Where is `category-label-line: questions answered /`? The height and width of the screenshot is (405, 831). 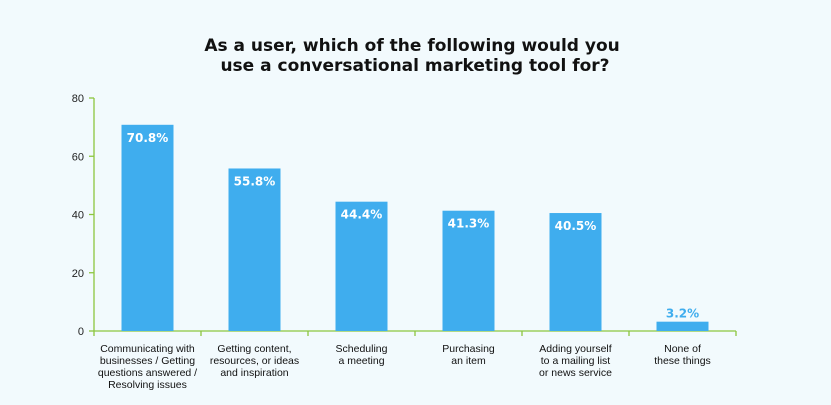
category-label-line: questions answered / is located at coordinates (147, 373).